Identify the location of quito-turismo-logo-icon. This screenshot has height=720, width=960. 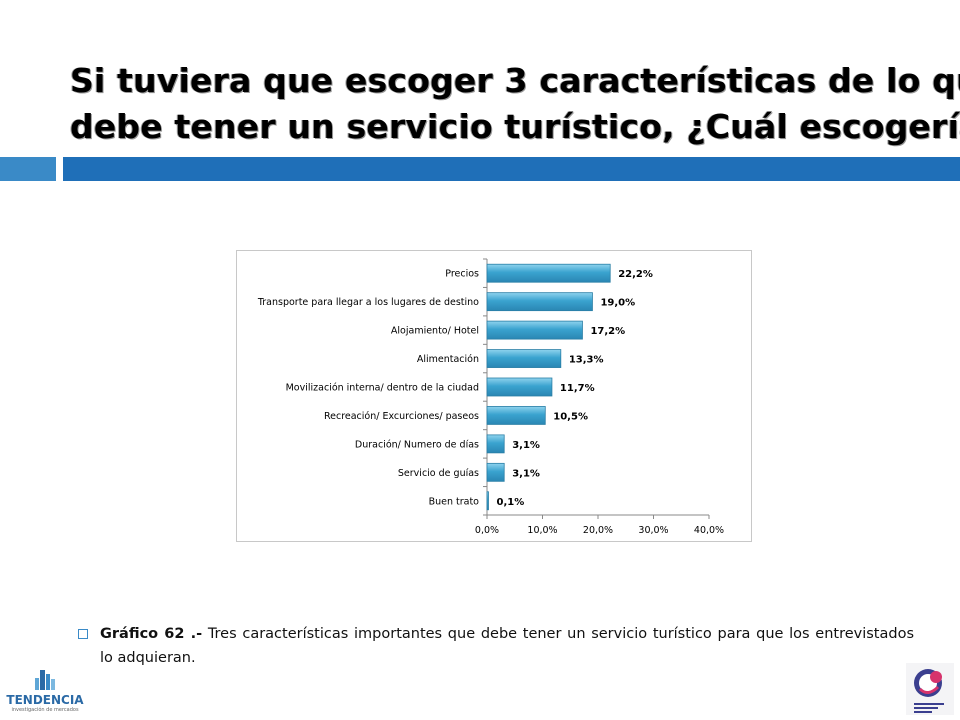
(930, 689).